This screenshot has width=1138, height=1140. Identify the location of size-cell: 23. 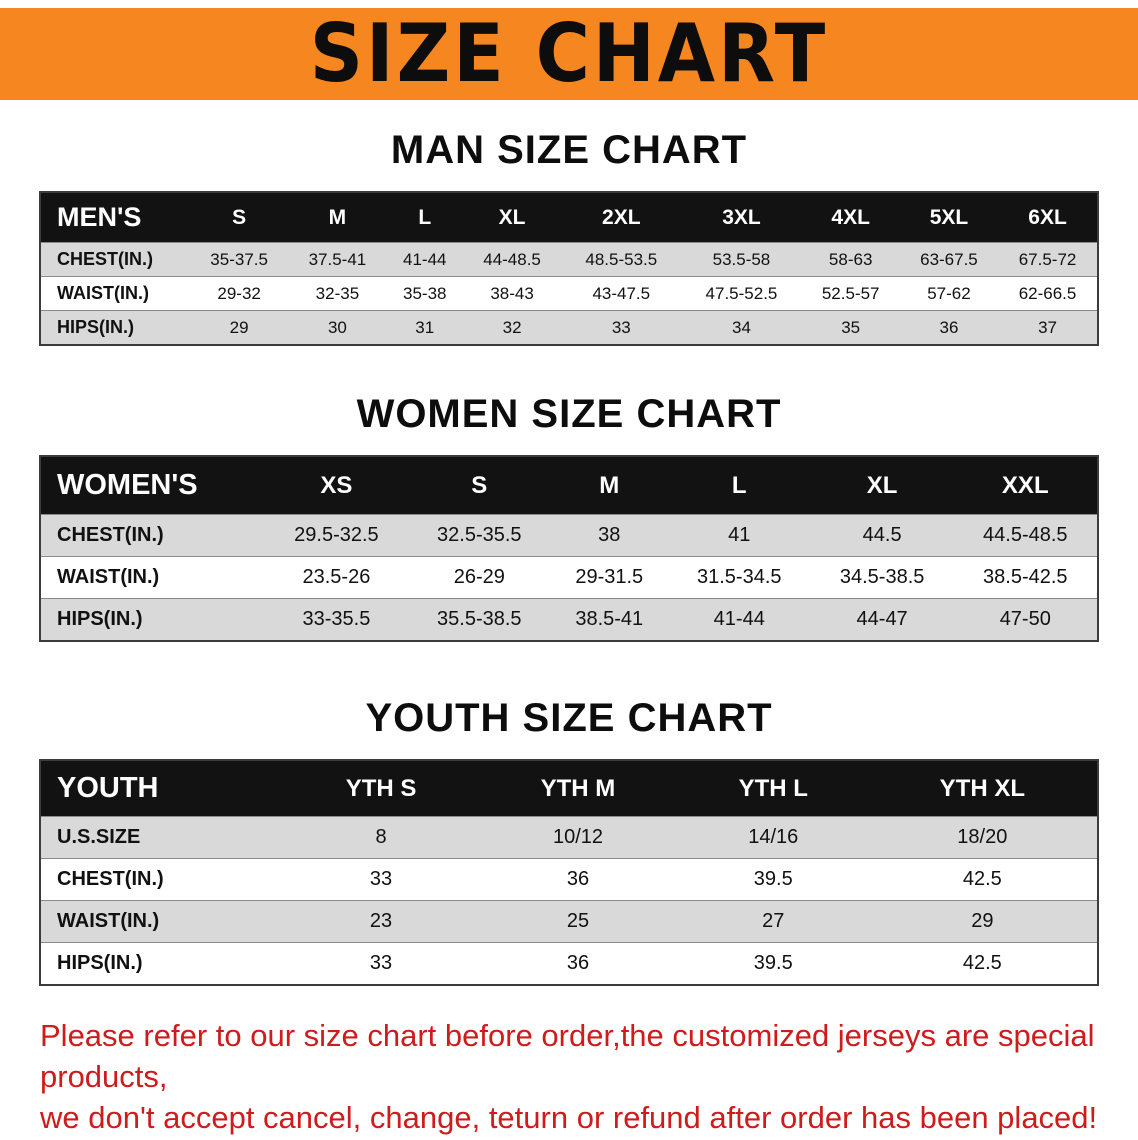
(381, 921).